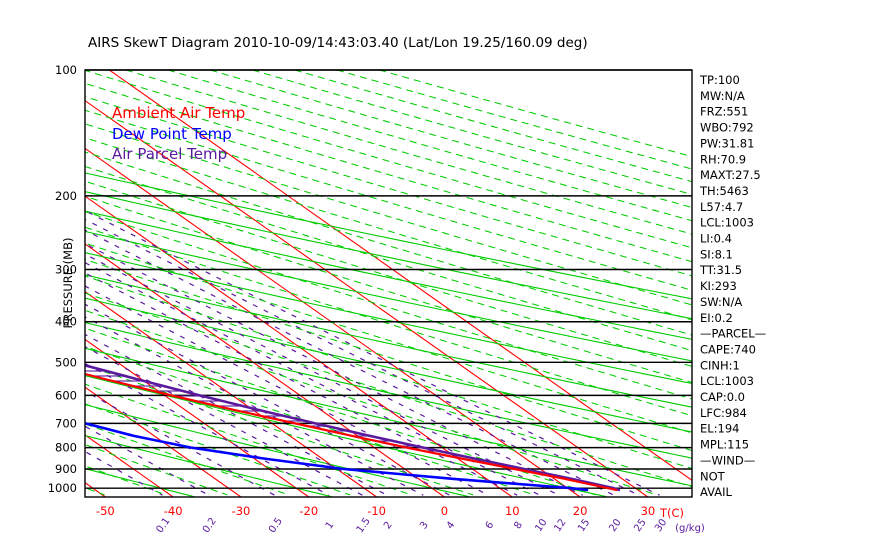 This screenshot has width=870, height=560. What do you see at coordinates (727, 460) in the screenshot?
I see `panel-item-separator: —WIND—` at bounding box center [727, 460].